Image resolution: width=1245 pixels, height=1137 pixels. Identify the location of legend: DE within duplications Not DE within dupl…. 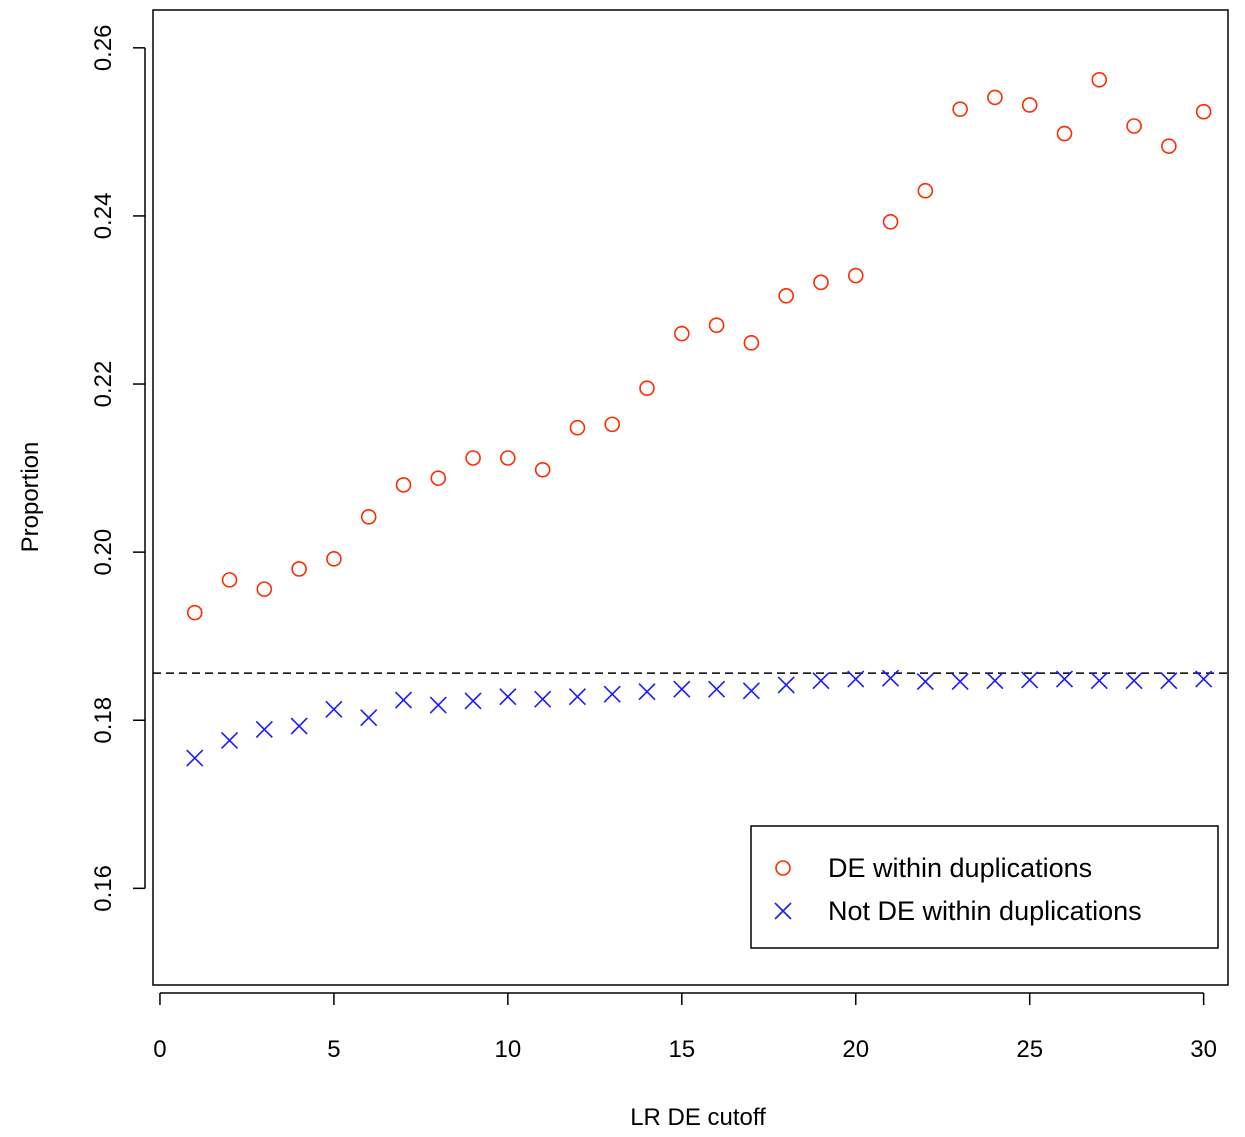
(984, 887).